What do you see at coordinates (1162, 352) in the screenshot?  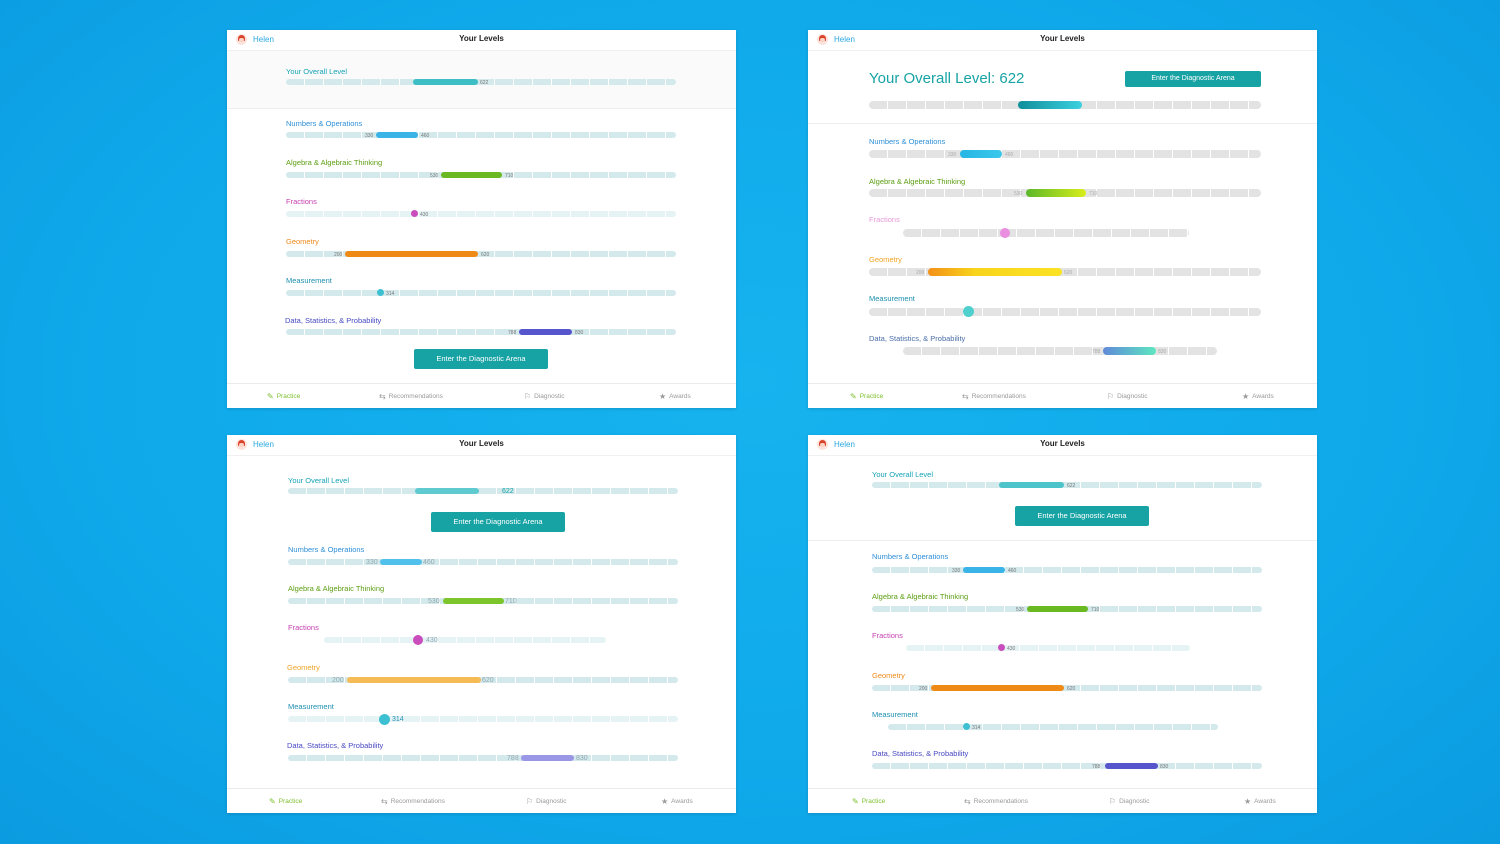 I see `data-high-value: 830` at bounding box center [1162, 352].